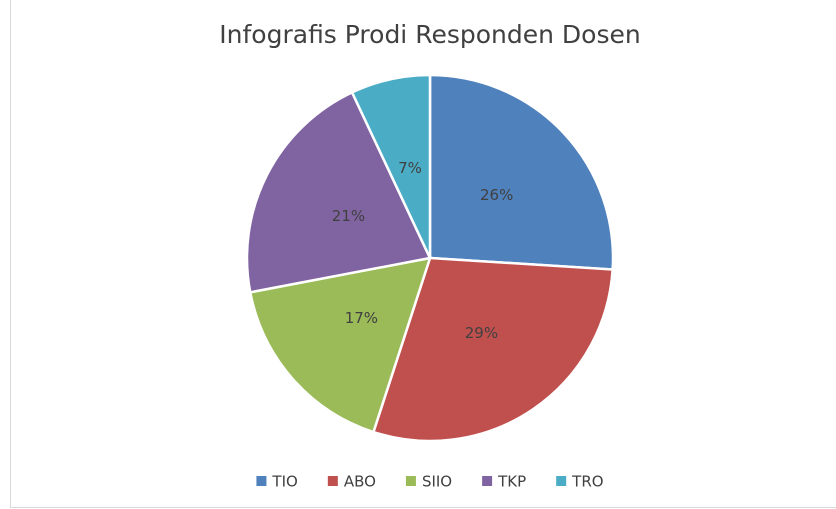  Describe the element at coordinates (348, 216) in the screenshot. I see `data-label: 21%` at that location.